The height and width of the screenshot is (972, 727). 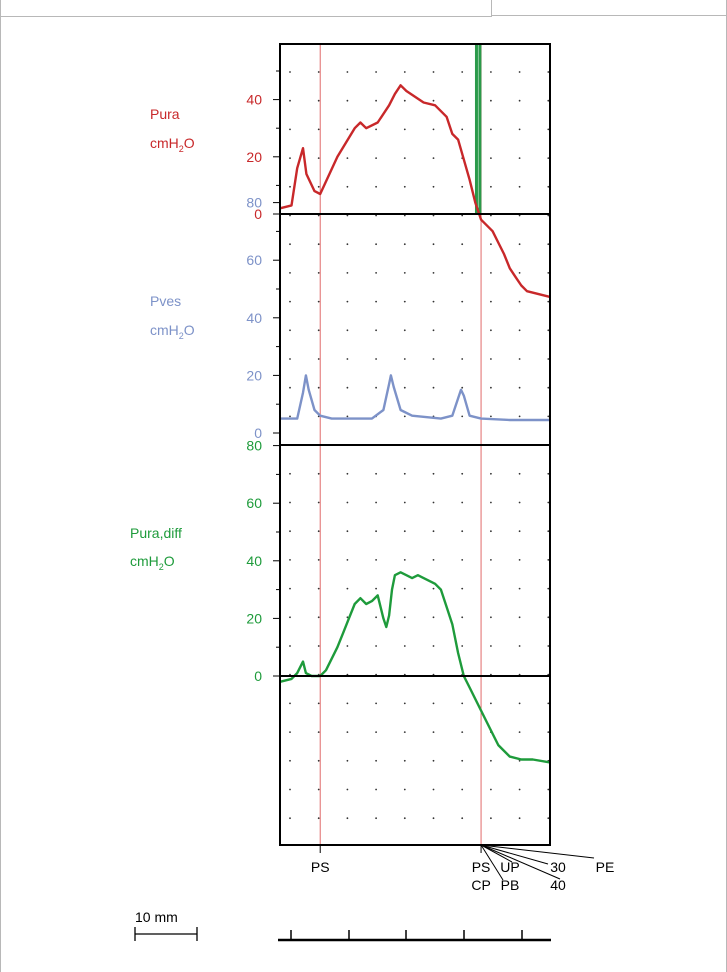 What do you see at coordinates (415, 667) in the screenshot?
I see `series-diff` at bounding box center [415, 667].